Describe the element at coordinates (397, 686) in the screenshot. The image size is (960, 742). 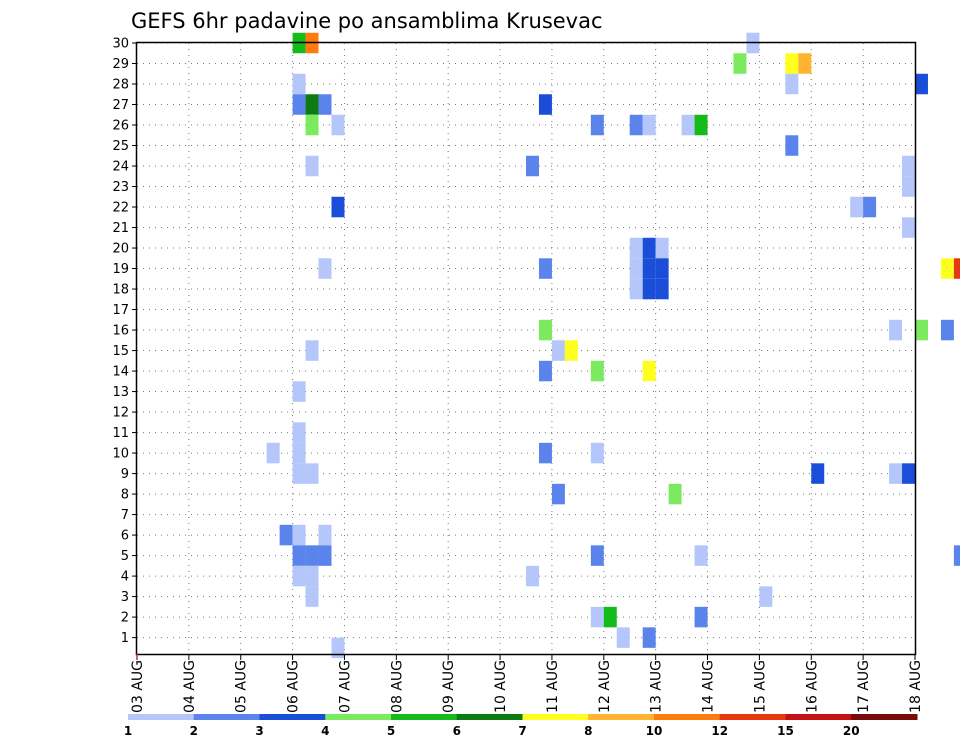
I see `x-tick-label: 08 AUG` at that location.